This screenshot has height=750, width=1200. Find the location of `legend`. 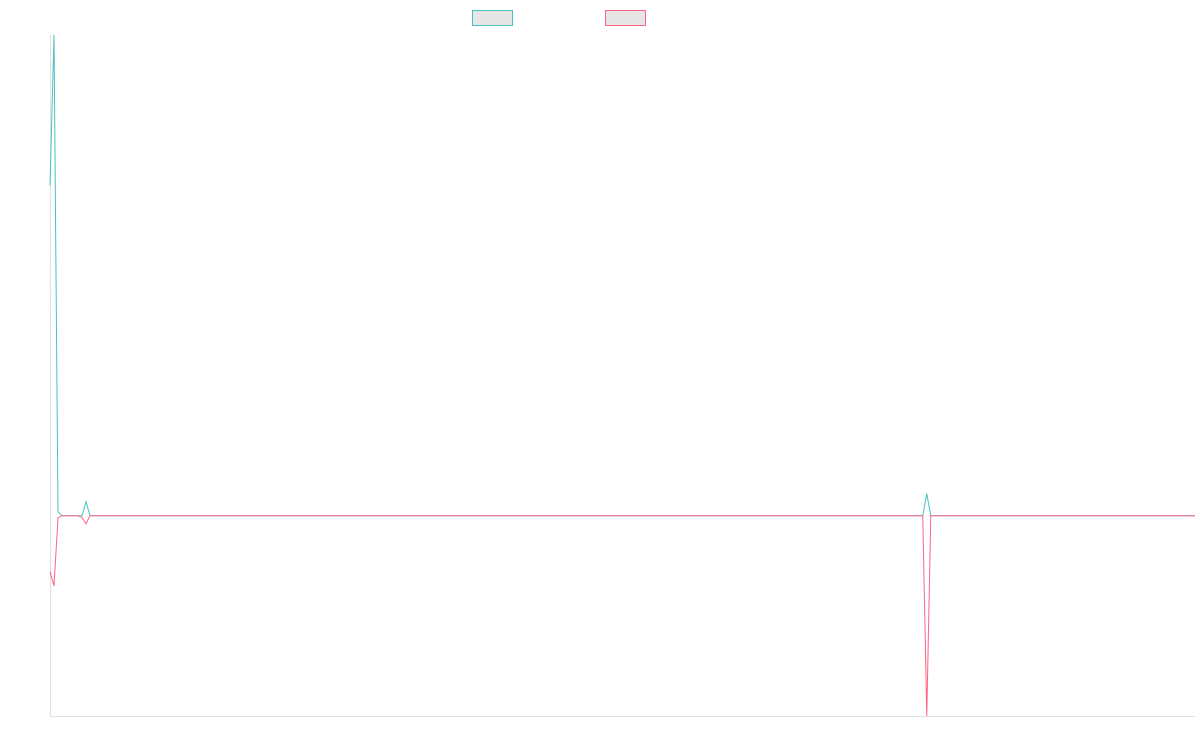

legend is located at coordinates (559, 18).